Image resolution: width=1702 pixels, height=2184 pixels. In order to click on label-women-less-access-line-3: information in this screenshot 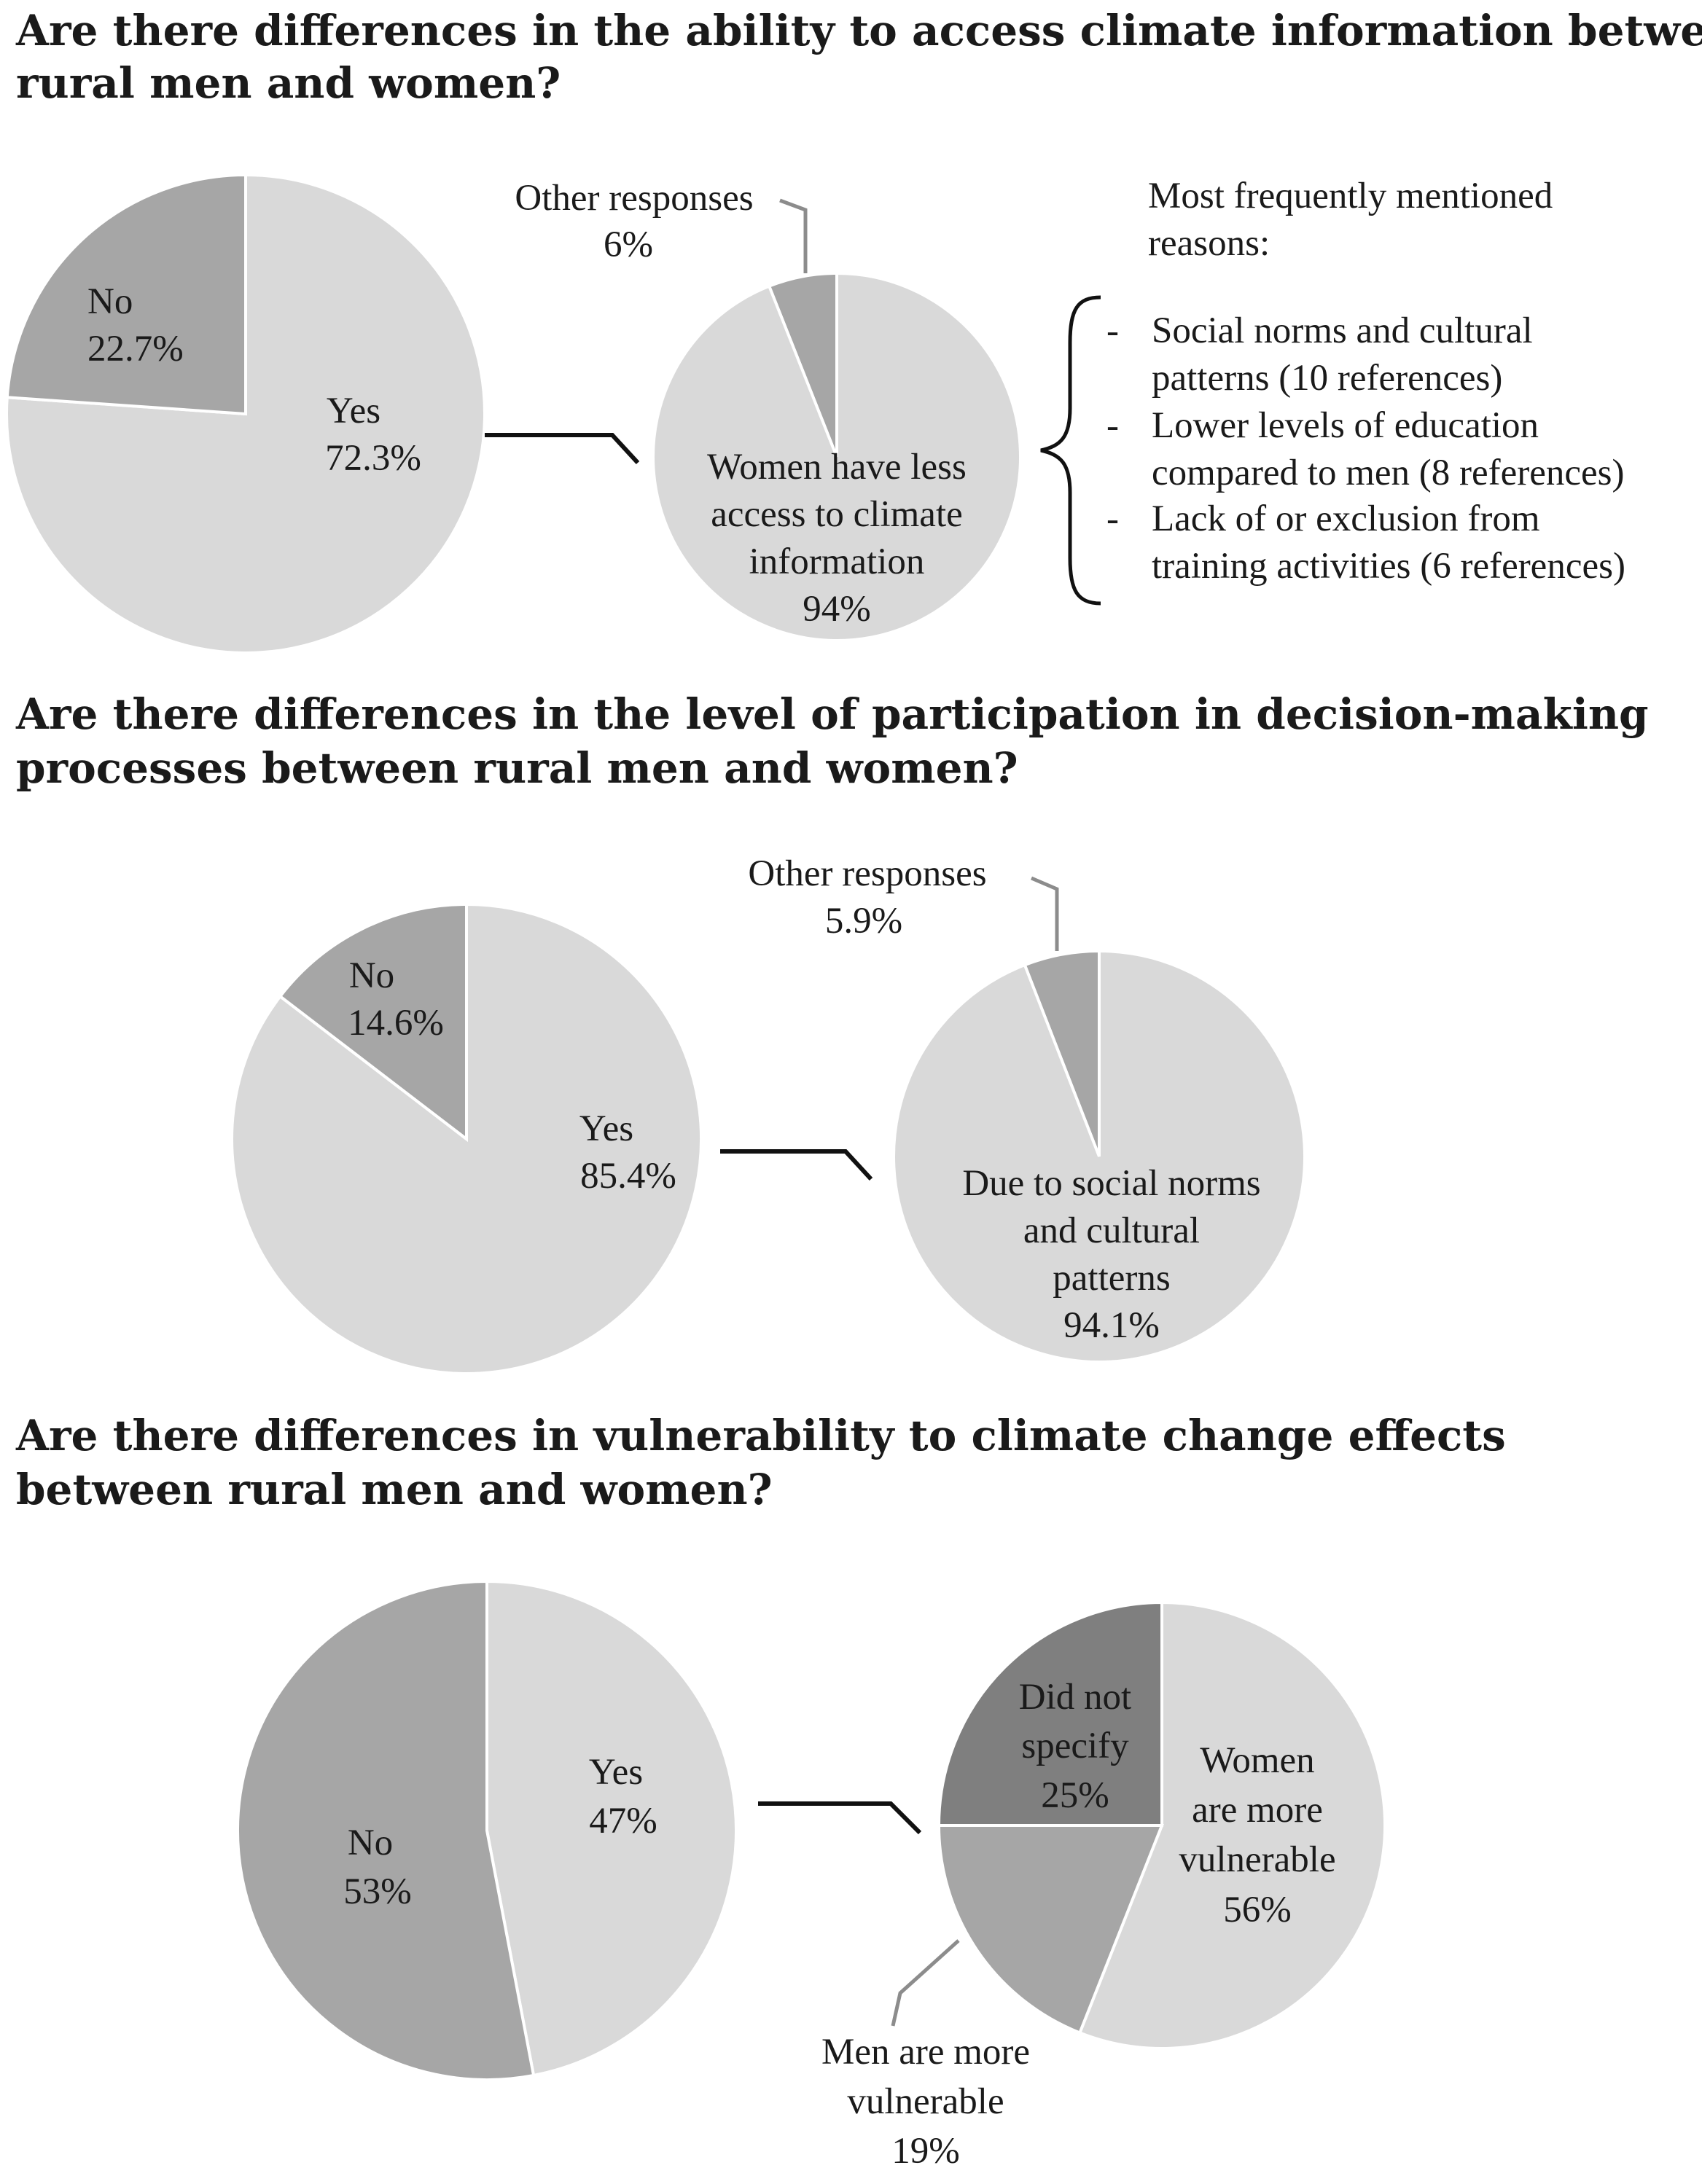, I will do `click(837, 561)`.